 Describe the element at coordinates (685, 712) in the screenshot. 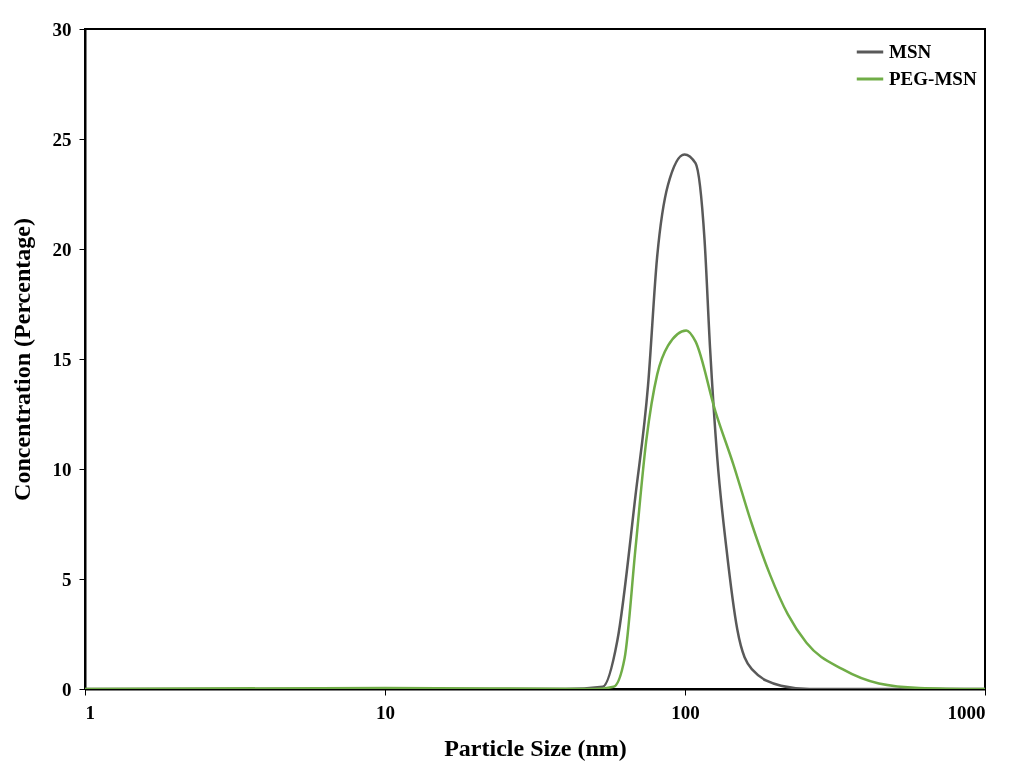

I see `x-tick-label: 100` at that location.